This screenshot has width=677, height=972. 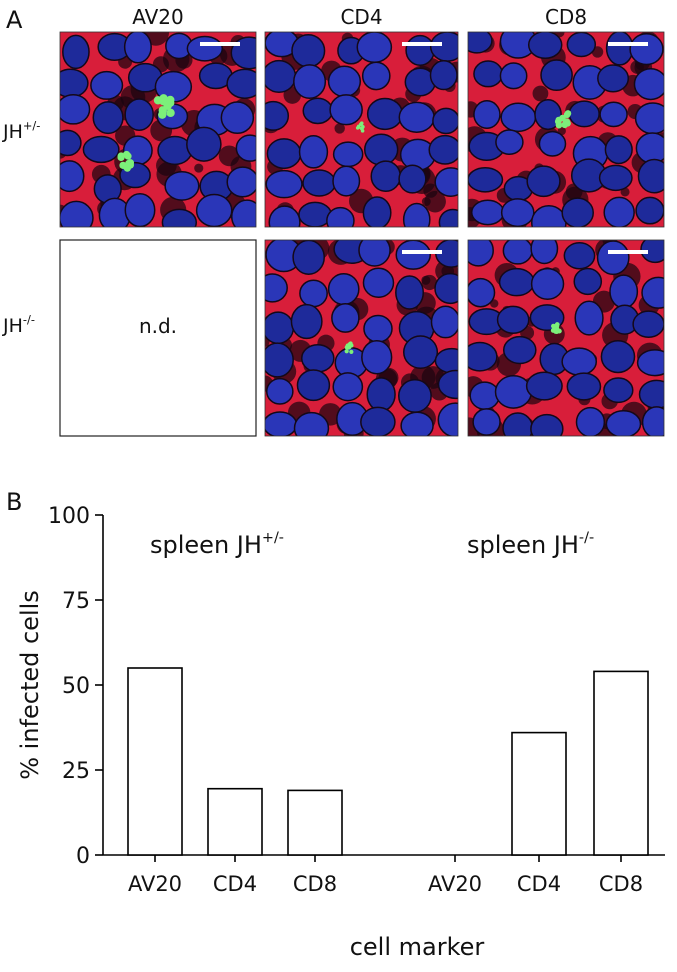 What do you see at coordinates (417, 947) in the screenshot?
I see `x-axis-label: cell marker` at bounding box center [417, 947].